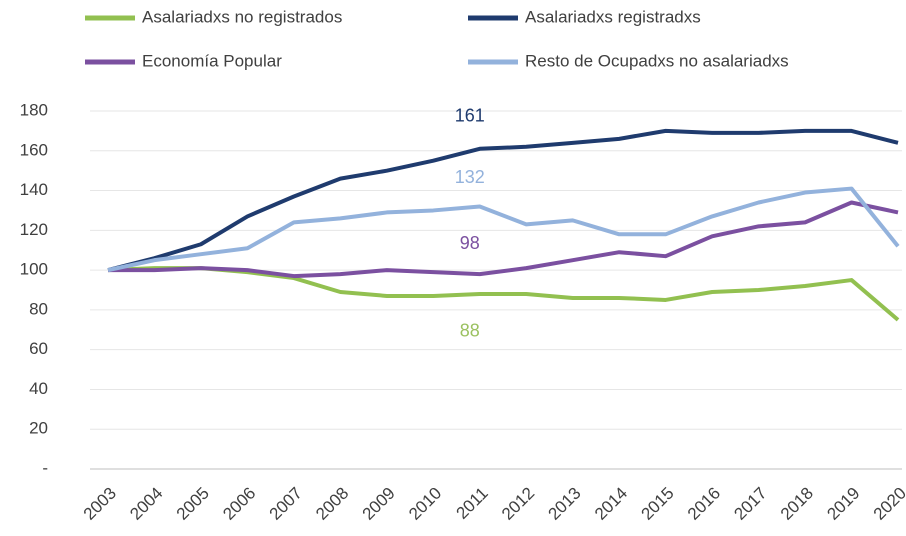 Image resolution: width=906 pixels, height=536 pixels. Describe the element at coordinates (100, 504) in the screenshot. I see `x-tick-label: 2003` at that location.